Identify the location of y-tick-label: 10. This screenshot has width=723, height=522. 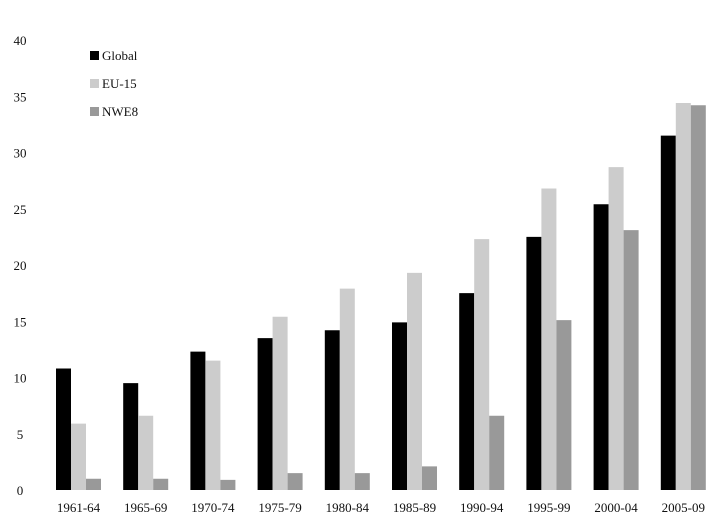
(20, 378).